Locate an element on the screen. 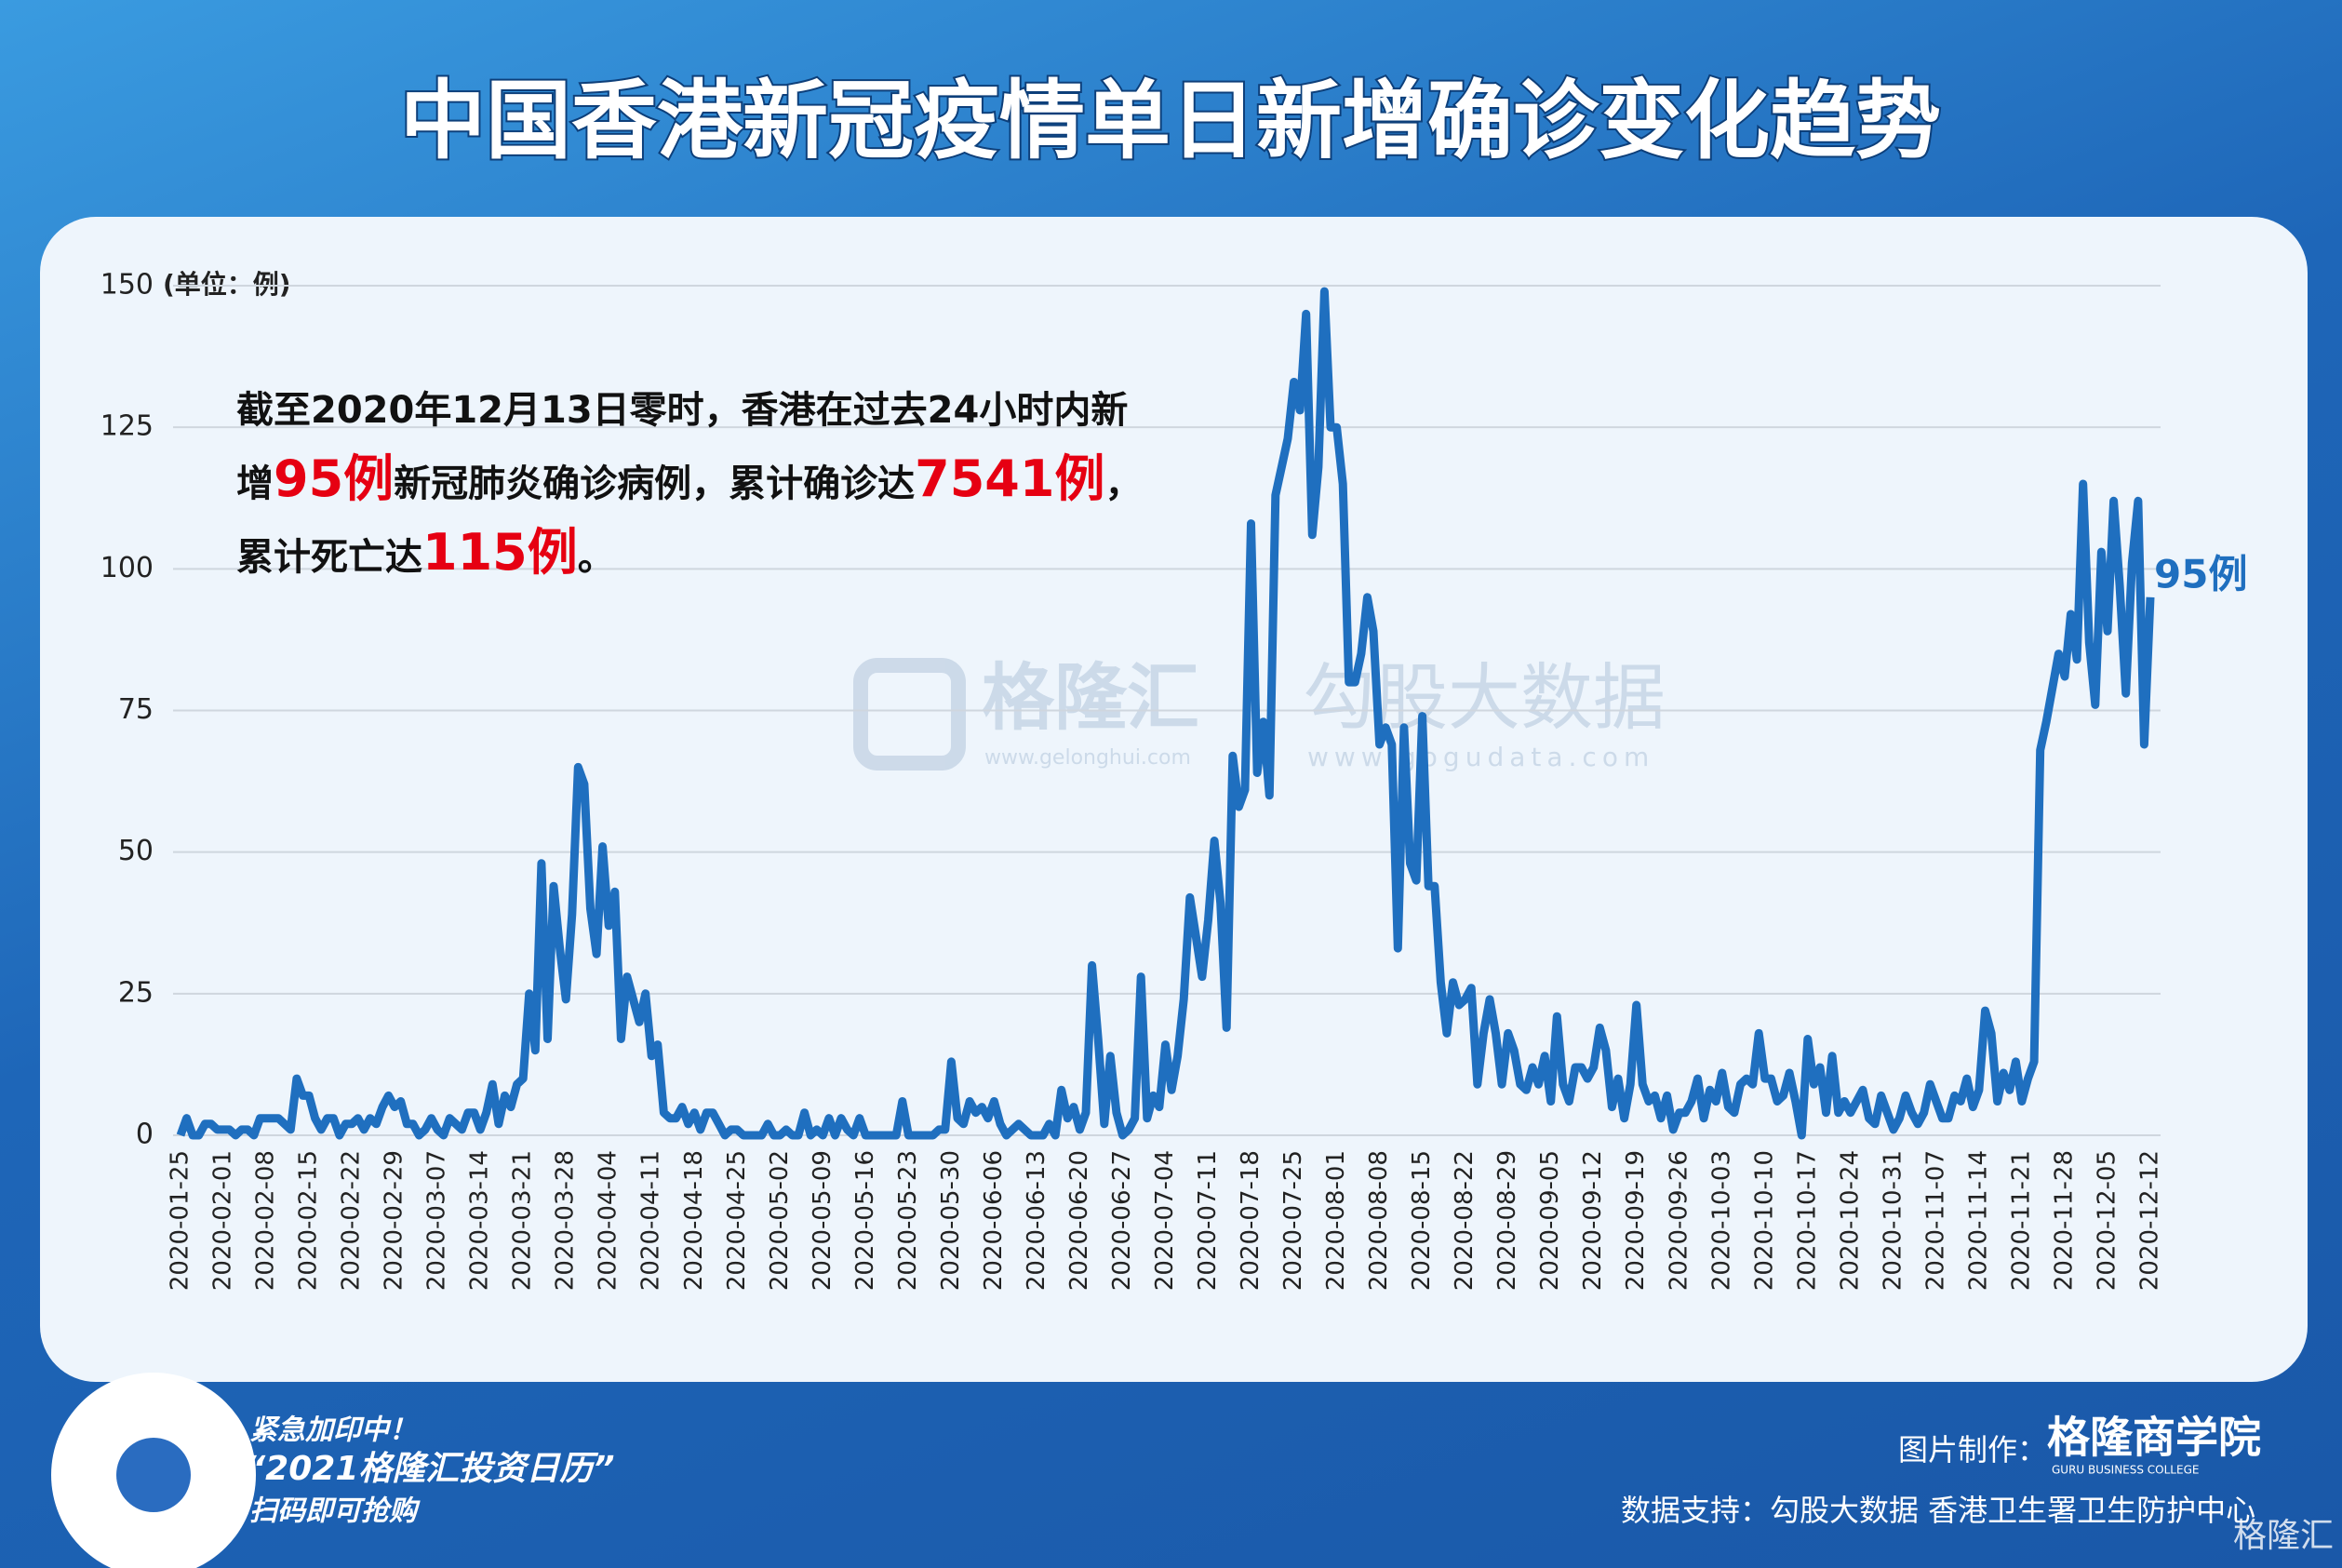 This screenshot has width=2342, height=1568. y-unit: (单位：例) is located at coordinates (227, 284).